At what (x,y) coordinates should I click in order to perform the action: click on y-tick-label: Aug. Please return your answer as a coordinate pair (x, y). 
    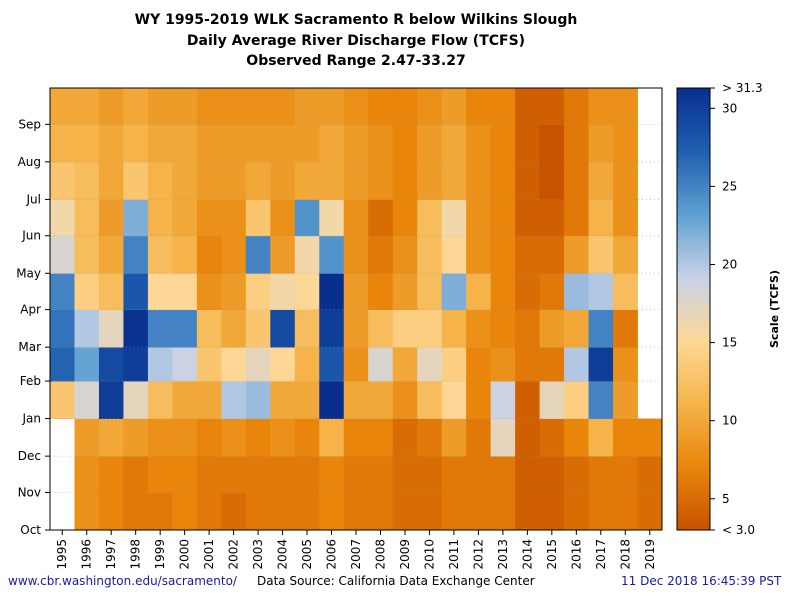
    Looking at the image, I should click on (29, 162).